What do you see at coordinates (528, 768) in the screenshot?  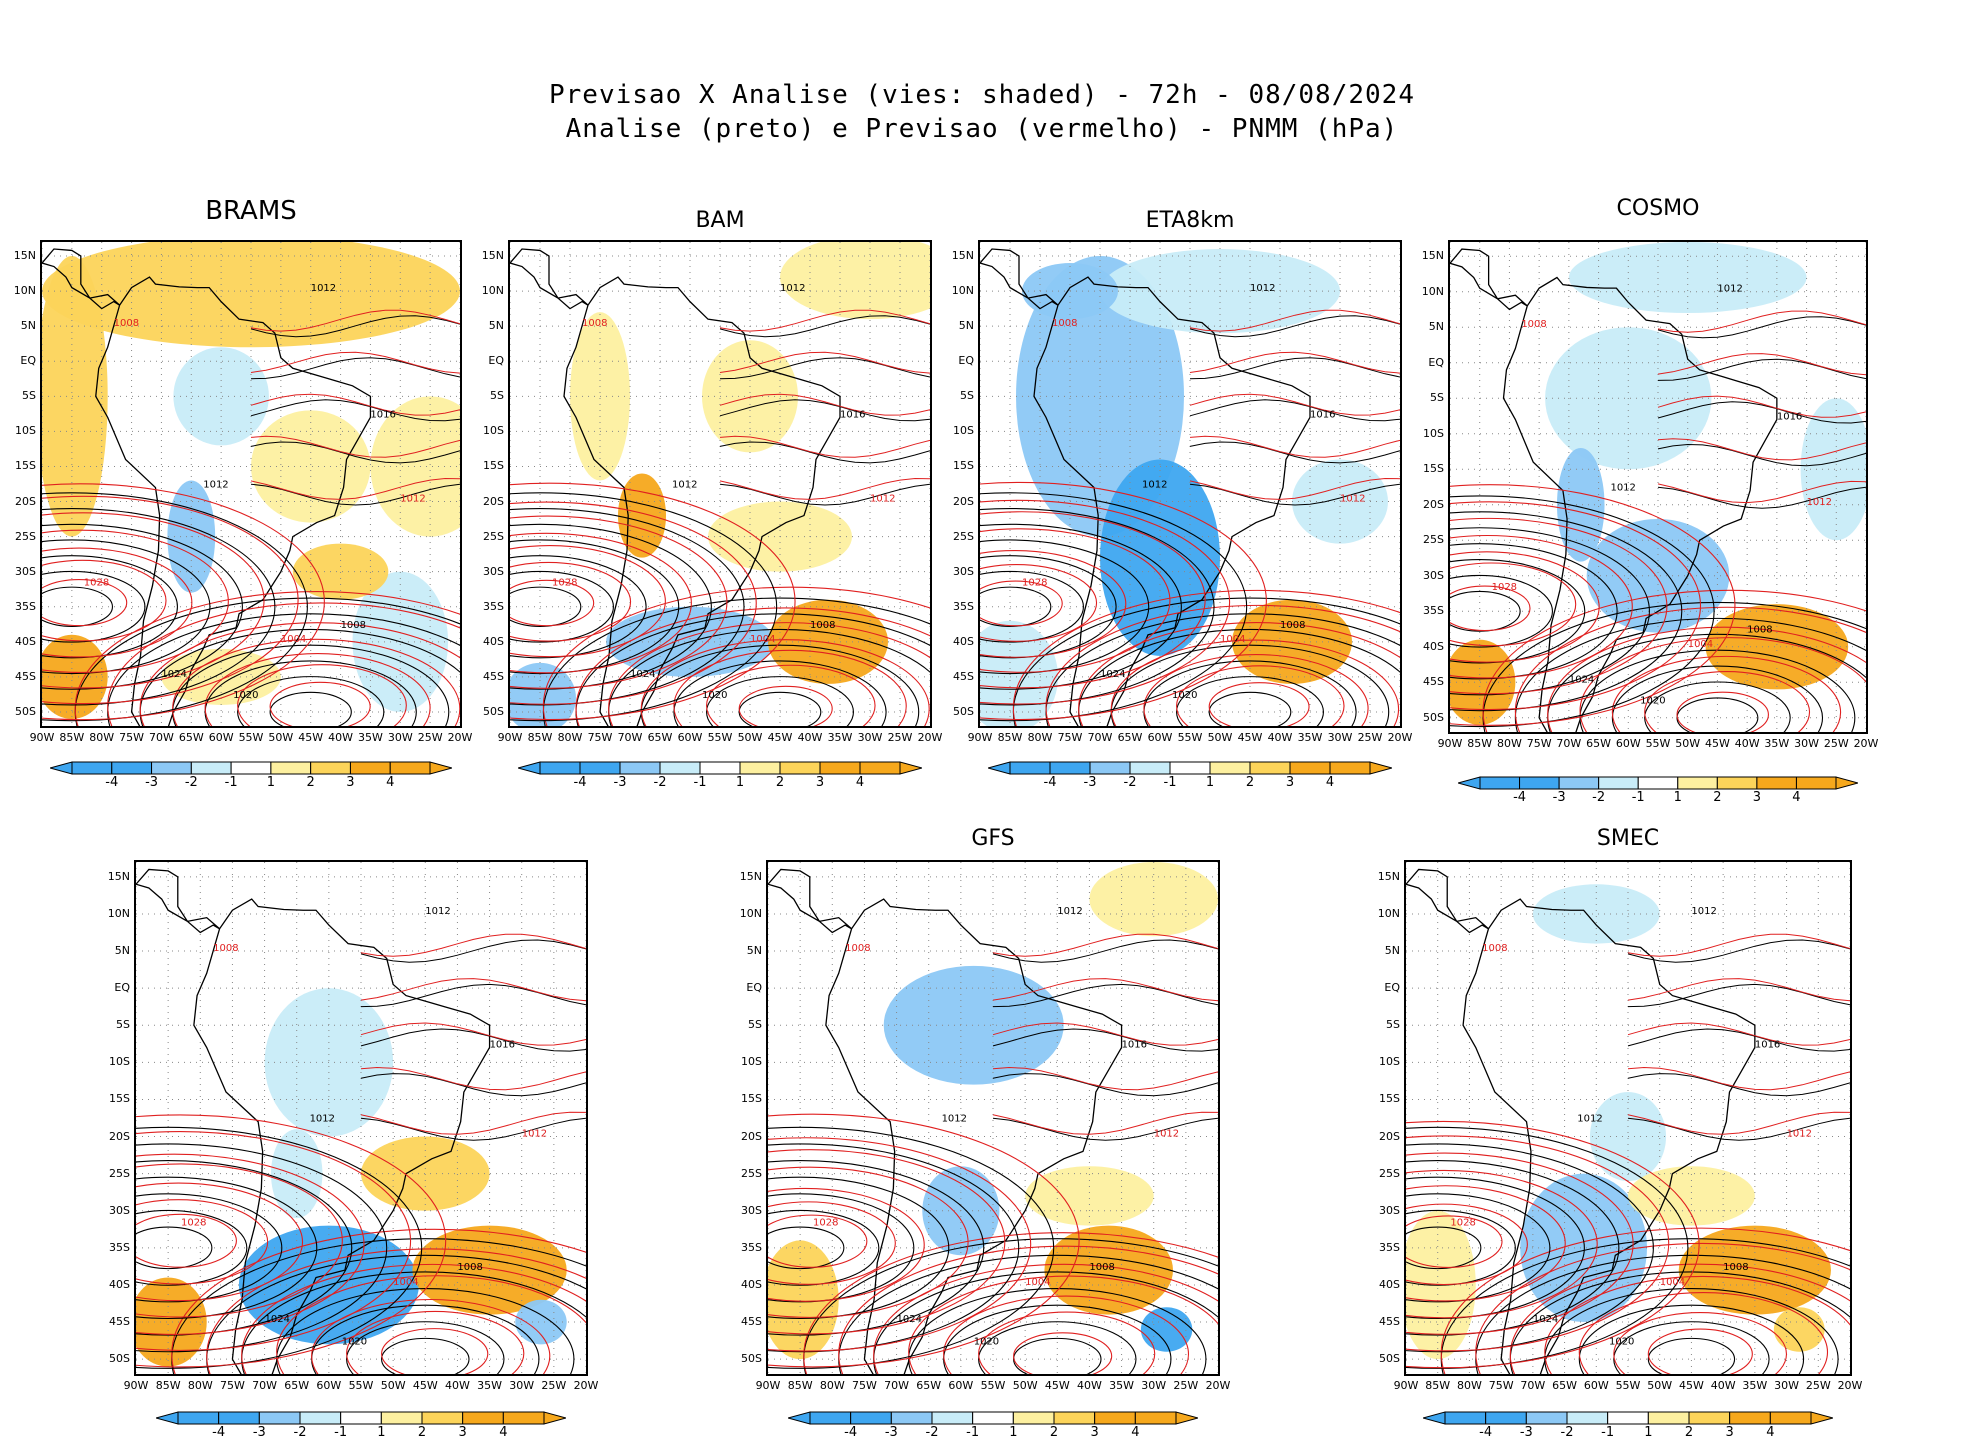 I see `colorbar-left-arrow` at bounding box center [528, 768].